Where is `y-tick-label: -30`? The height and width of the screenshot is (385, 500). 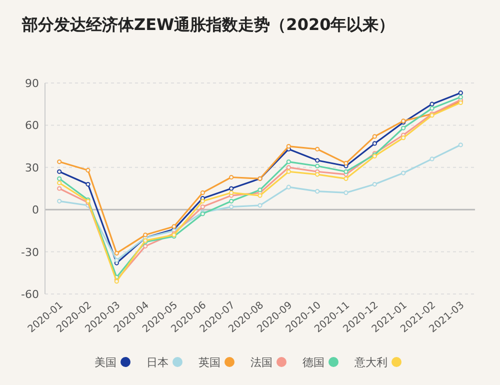 y-tick-label: -30 is located at coordinates (30, 252).